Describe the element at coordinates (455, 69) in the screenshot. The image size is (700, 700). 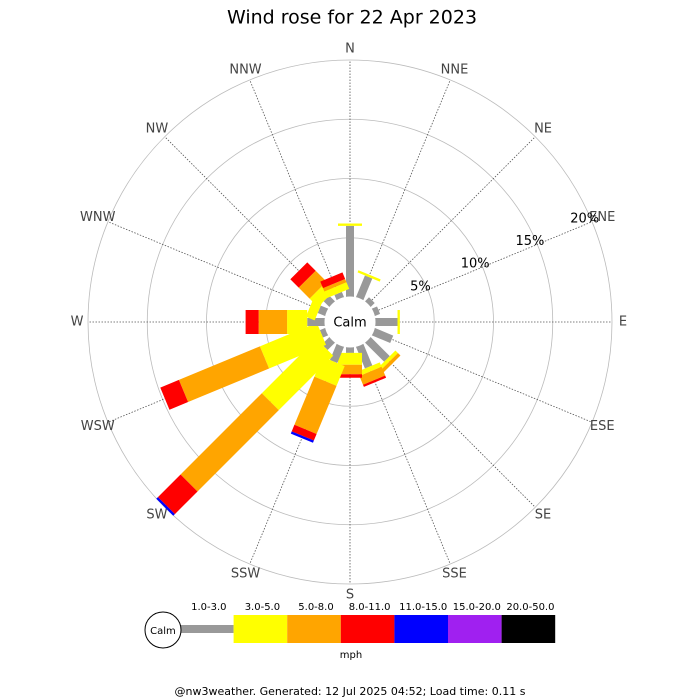
I see `direction-label: NNE` at that location.